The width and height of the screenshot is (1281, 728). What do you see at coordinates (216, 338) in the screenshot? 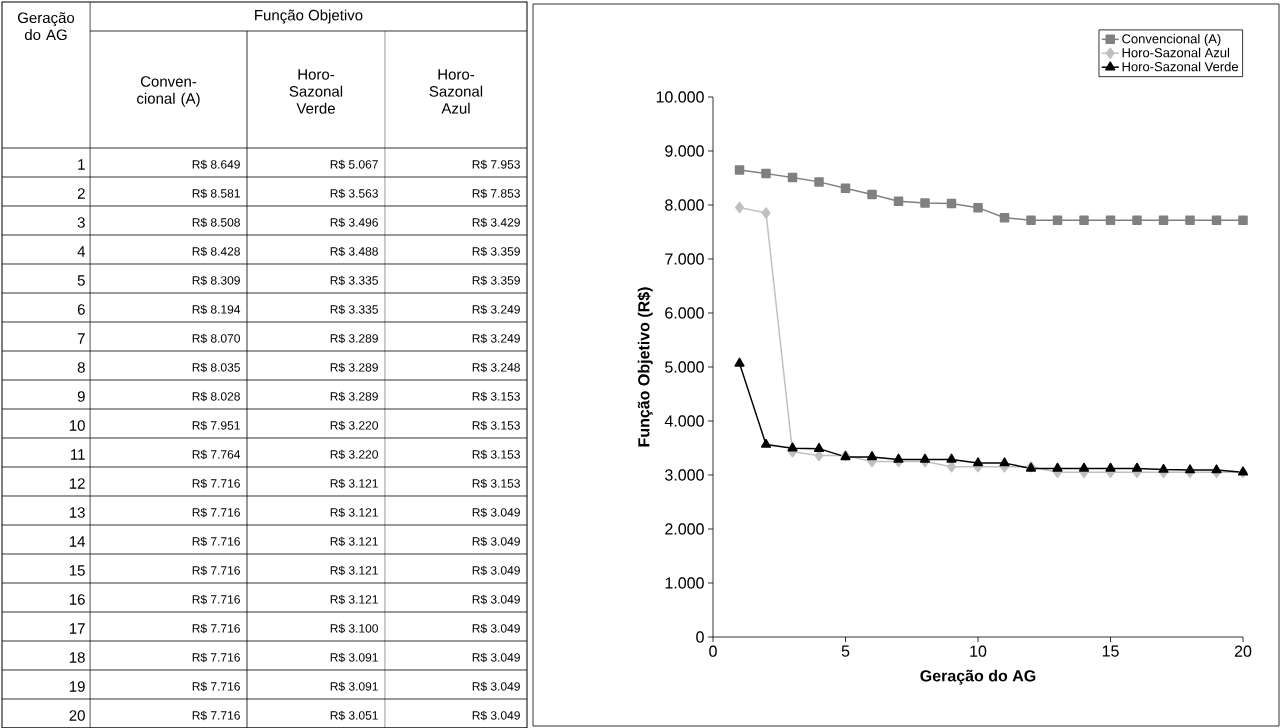
I see `text: R$ 8.070` at bounding box center [216, 338].